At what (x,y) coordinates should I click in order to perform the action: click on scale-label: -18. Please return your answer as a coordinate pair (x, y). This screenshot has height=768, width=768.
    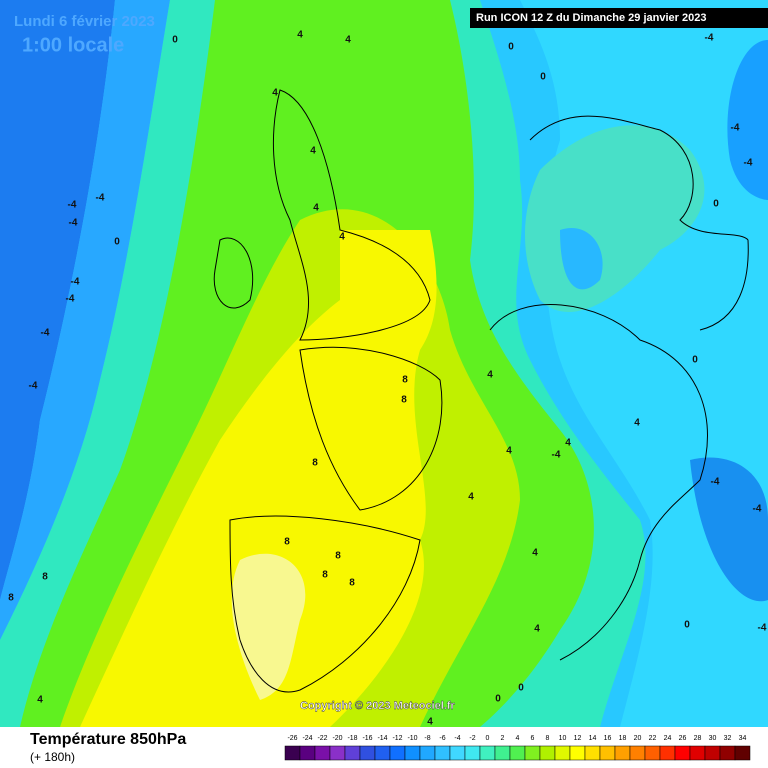
    Looking at the image, I should click on (352, 738).